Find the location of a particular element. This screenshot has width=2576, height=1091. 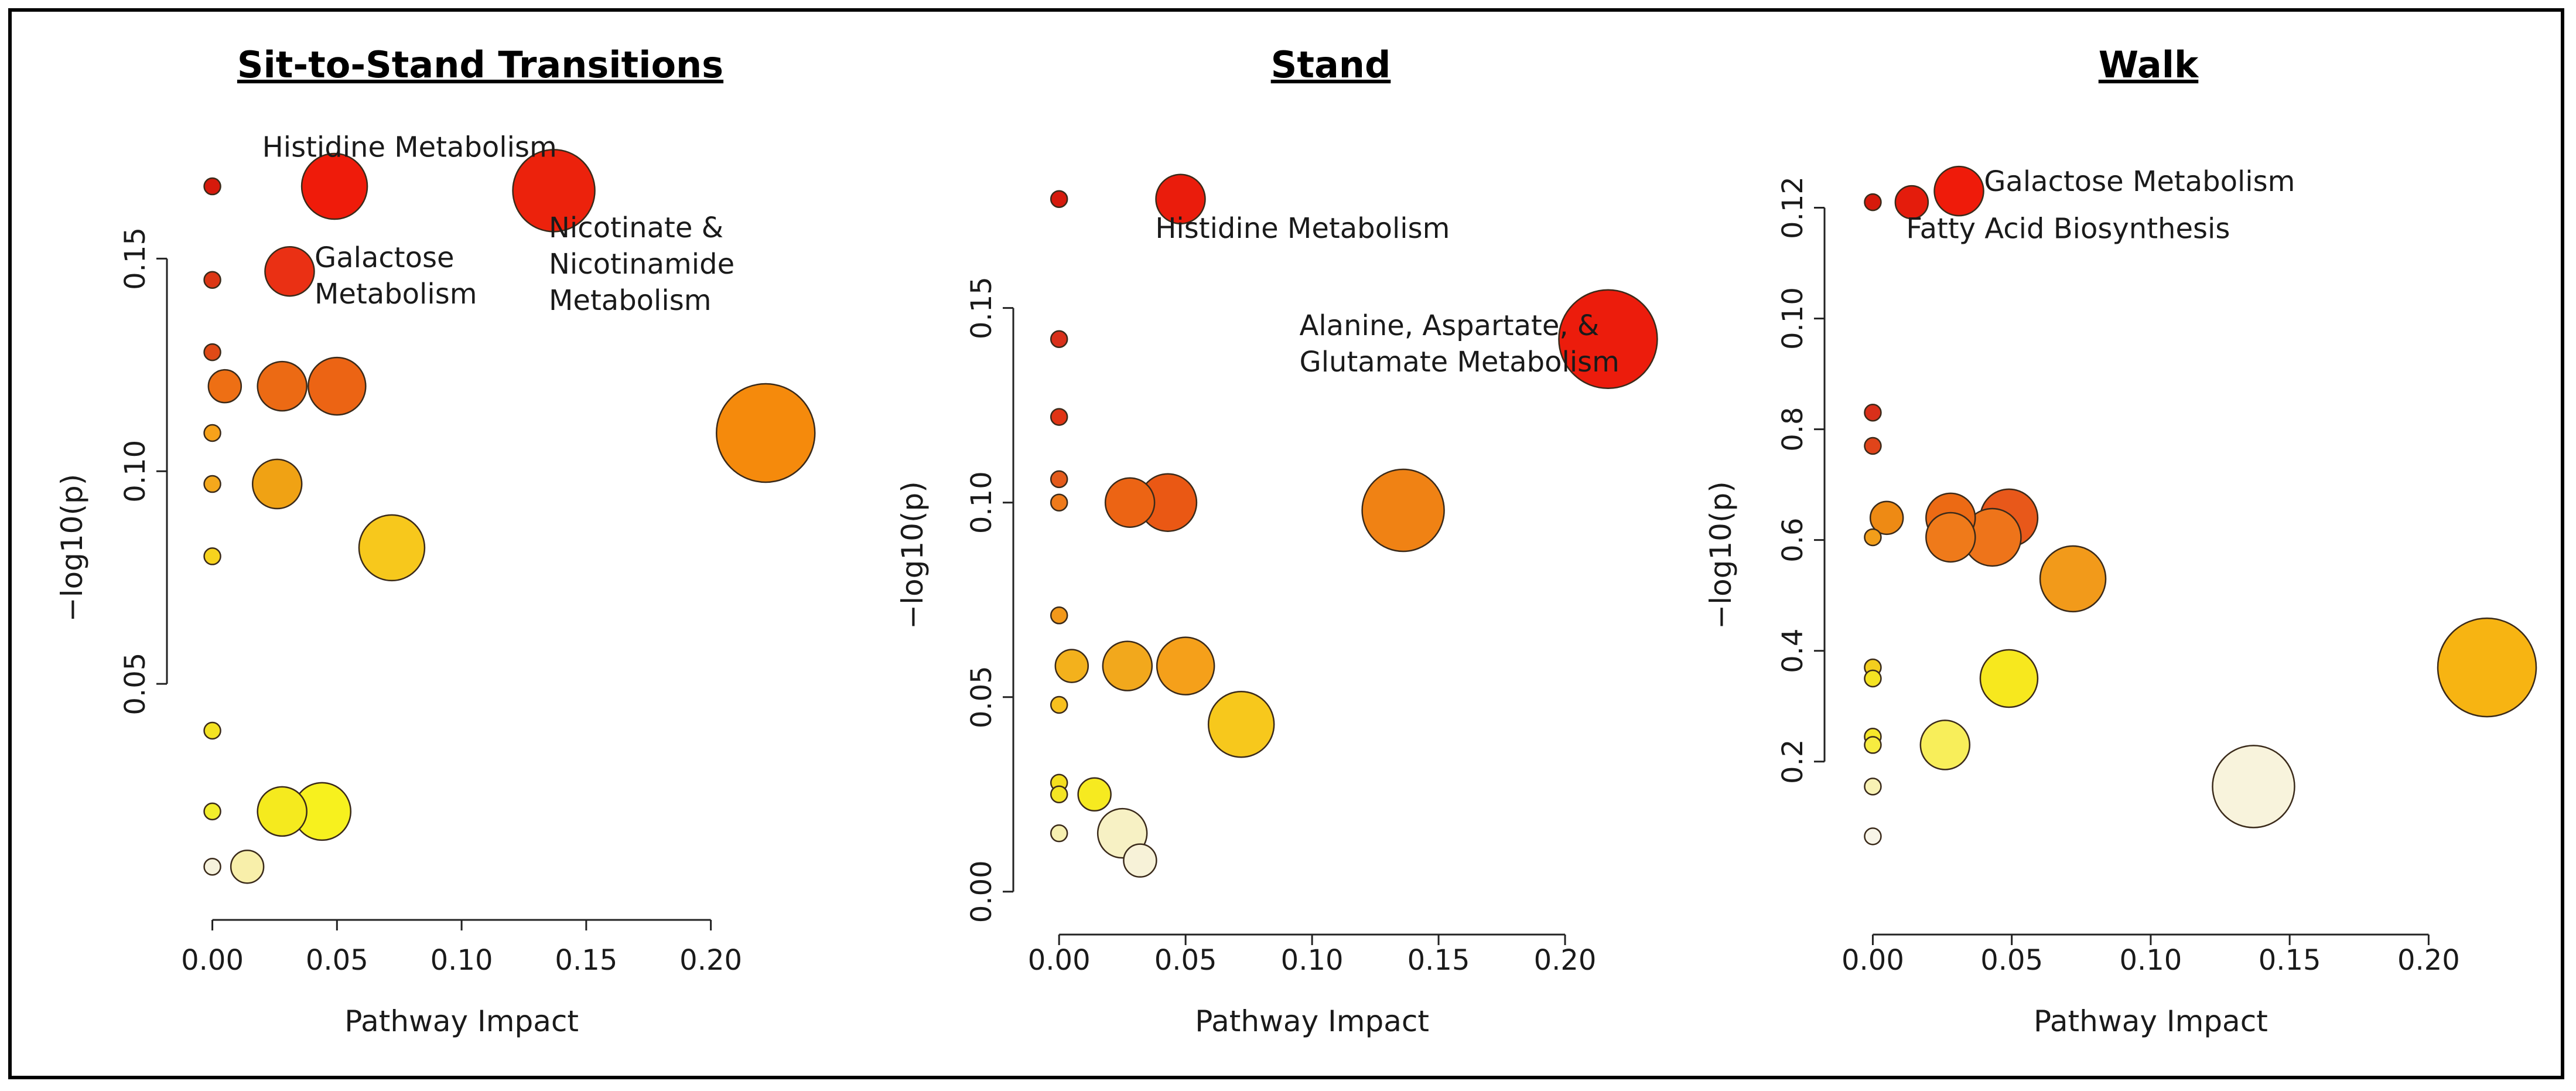

panel-title: Sit-to-Stand Transitions is located at coordinates (480, 65).